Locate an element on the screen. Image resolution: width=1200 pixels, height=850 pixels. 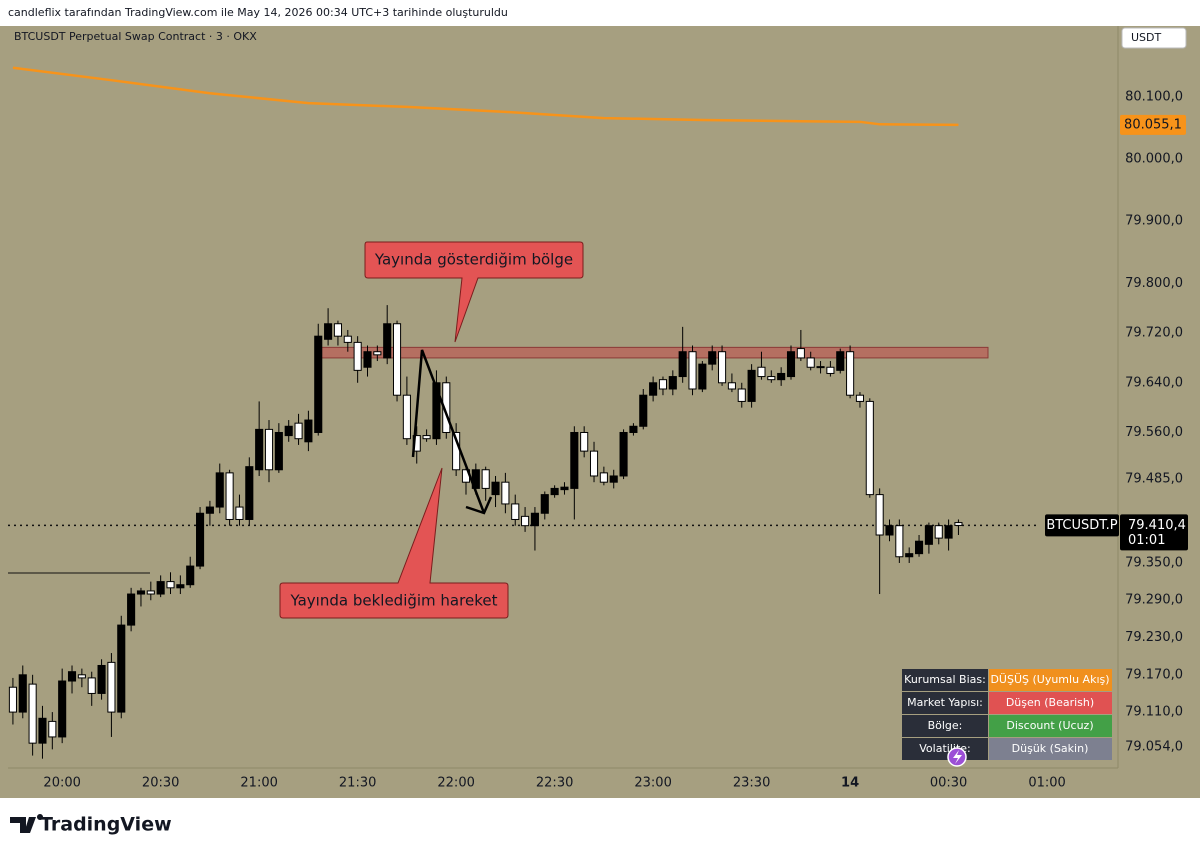
table-value: Düşen (Bearish) is located at coordinates (1050, 702).